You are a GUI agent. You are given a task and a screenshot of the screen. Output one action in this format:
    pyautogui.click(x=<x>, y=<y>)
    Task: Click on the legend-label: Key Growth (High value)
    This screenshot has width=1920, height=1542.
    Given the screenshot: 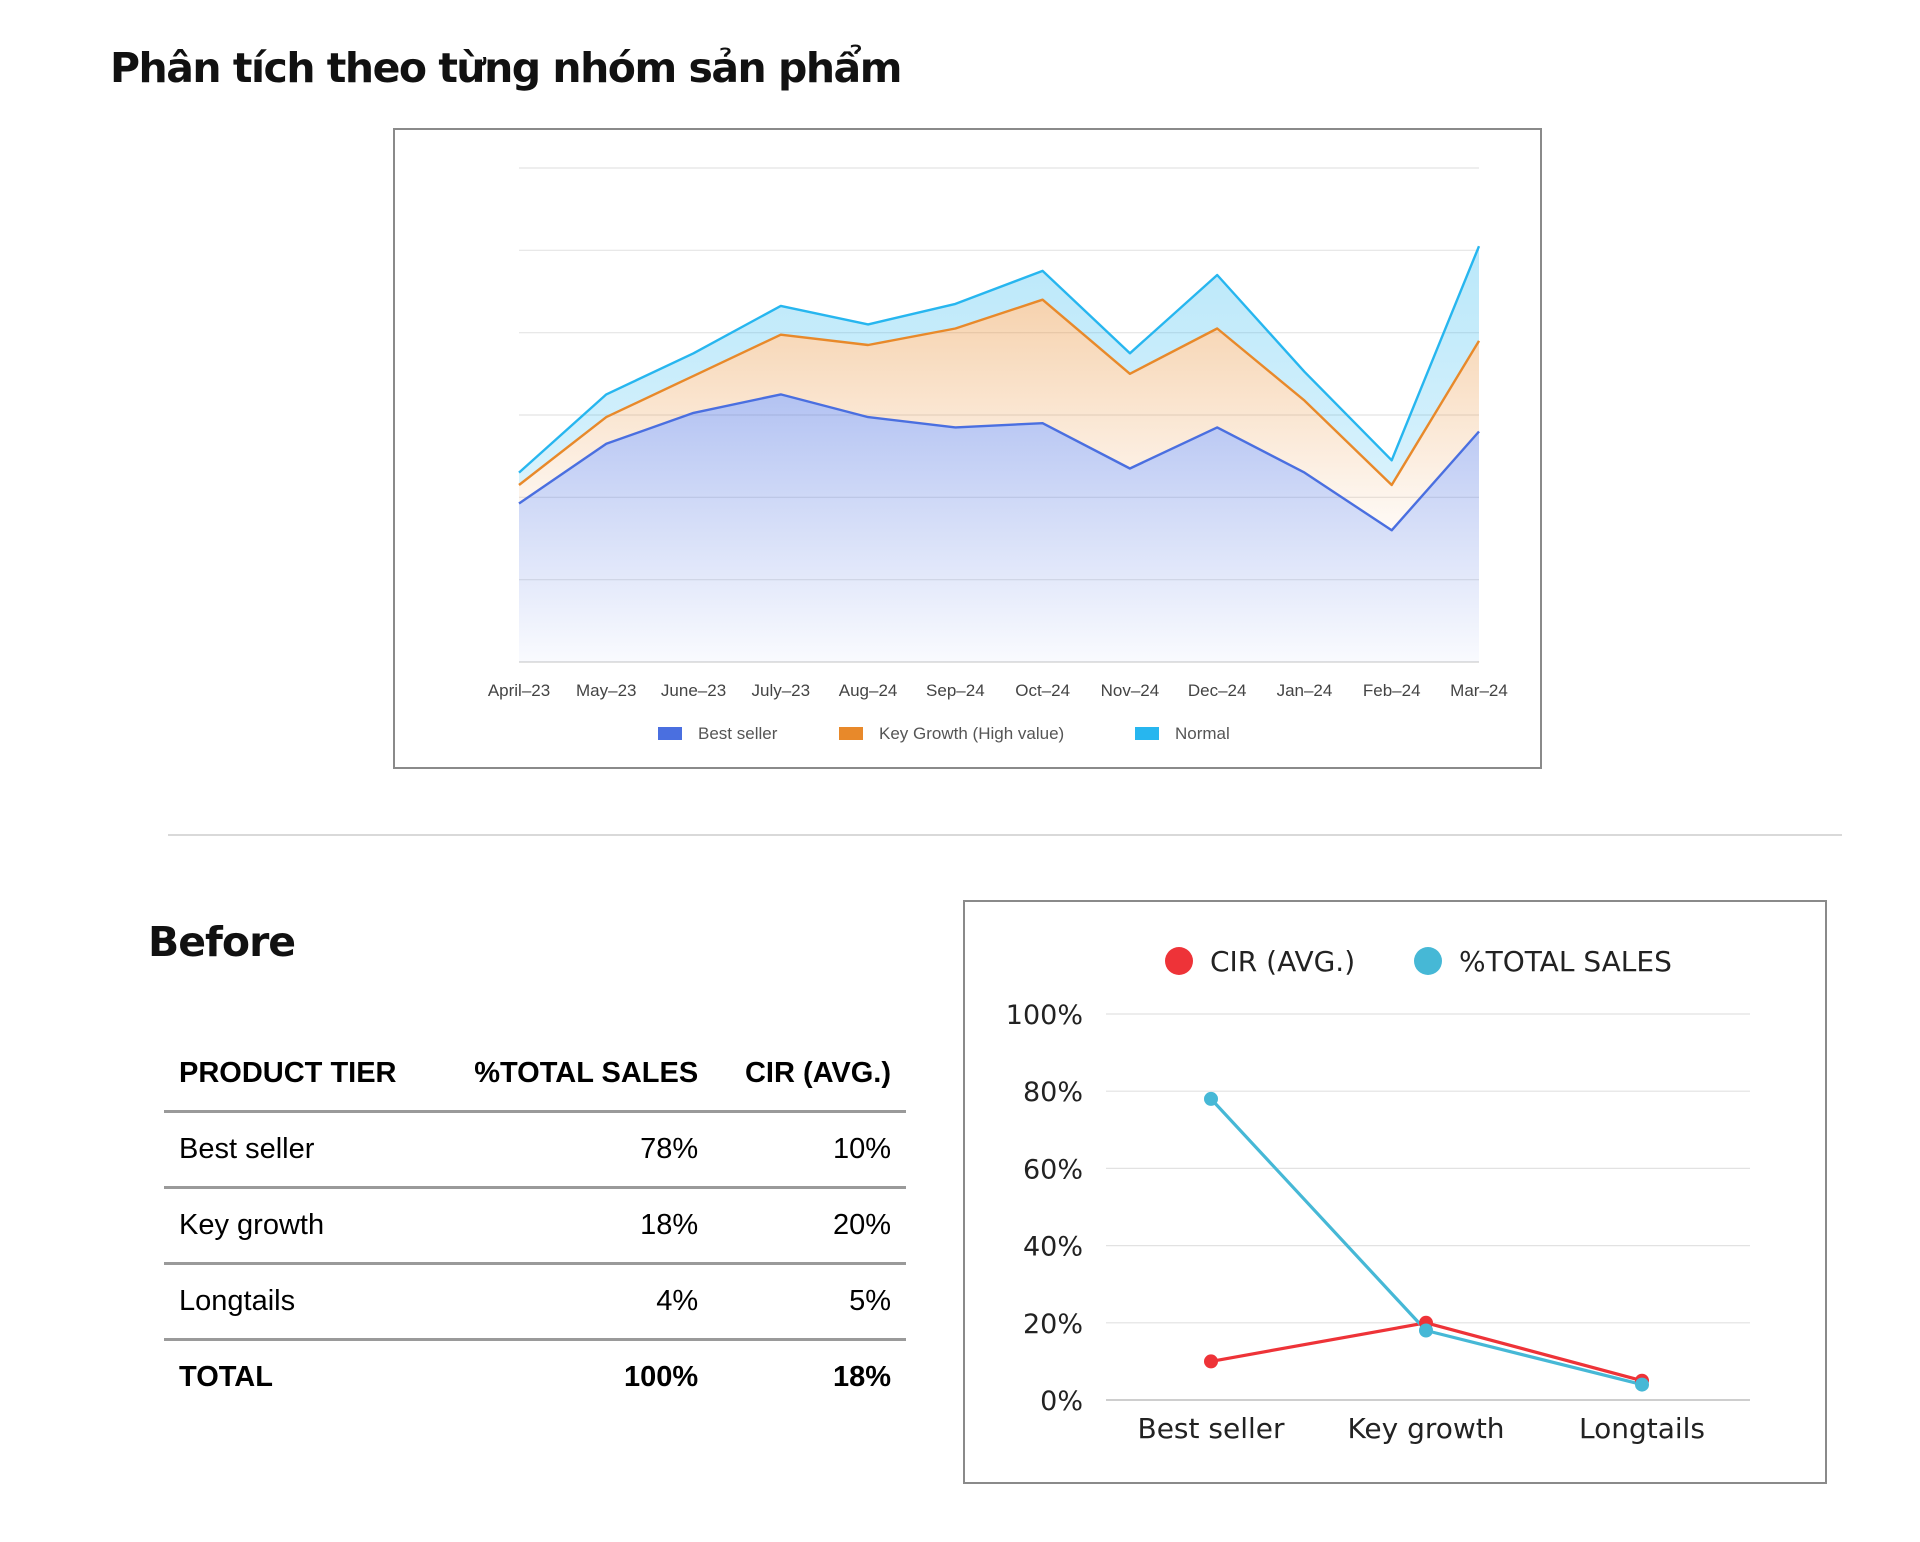 What is the action you would take?
    pyautogui.click(x=971, y=733)
    